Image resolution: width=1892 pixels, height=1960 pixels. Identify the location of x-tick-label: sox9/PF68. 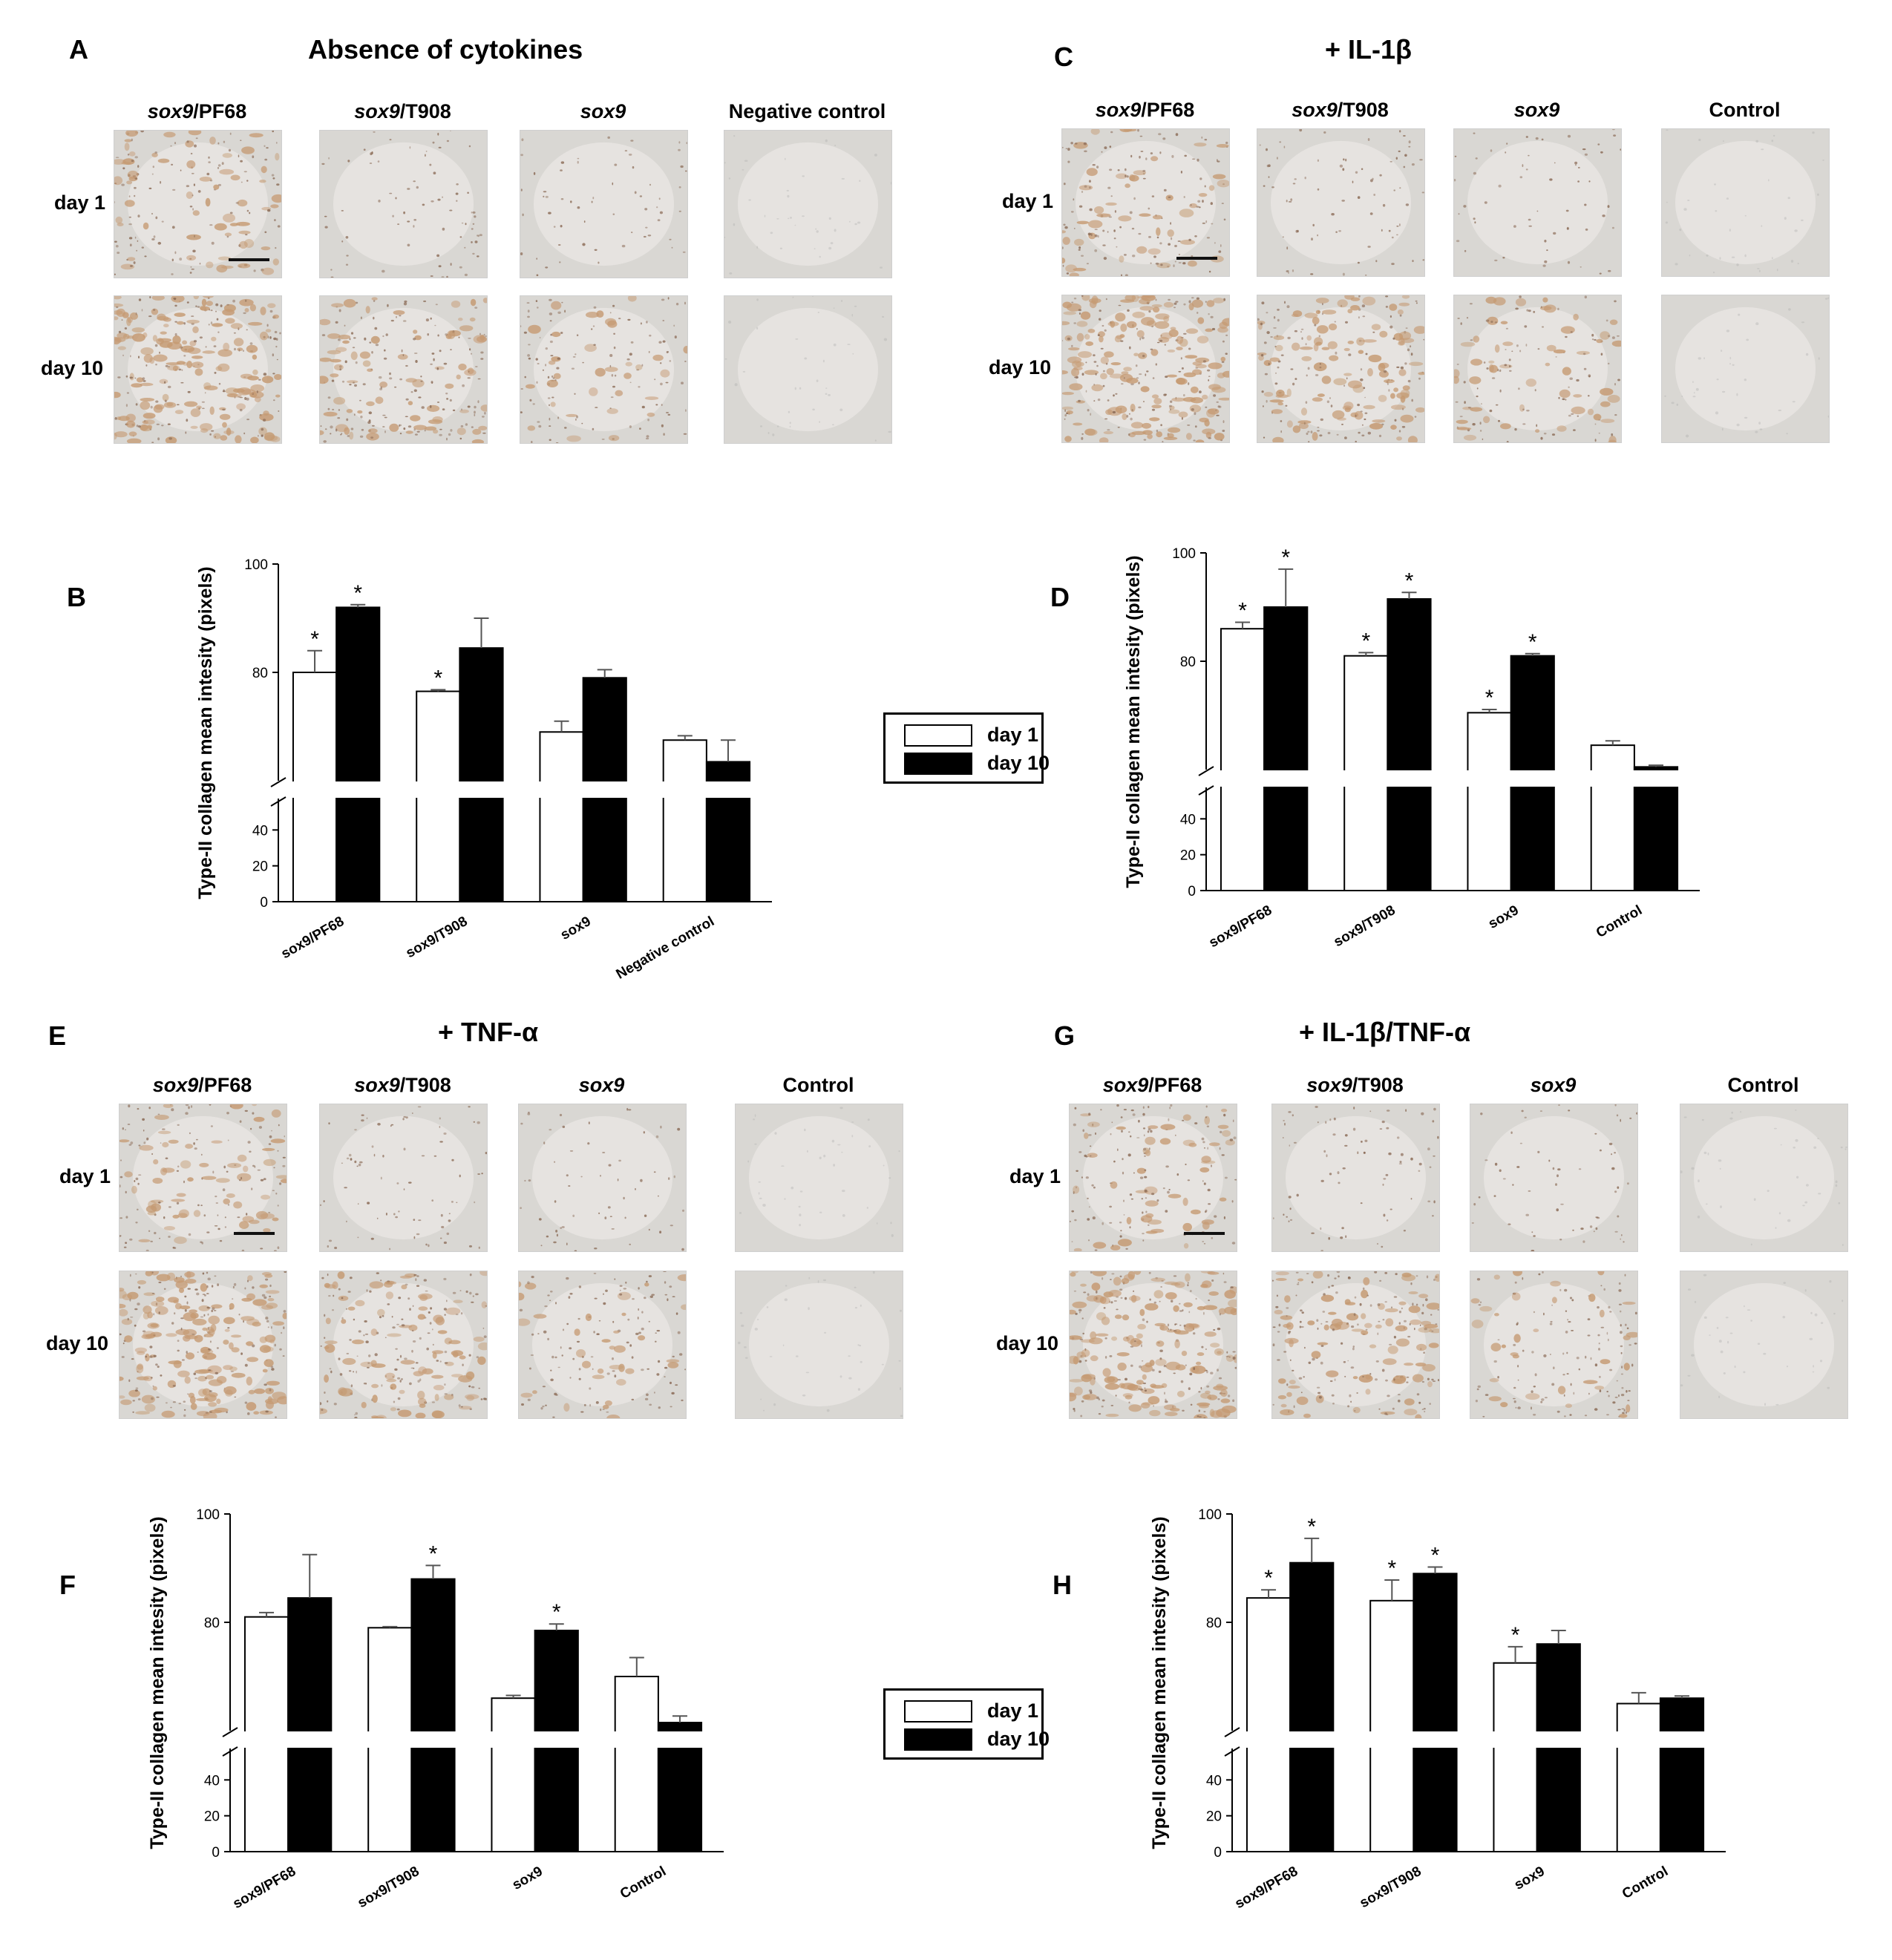
(1240, 926).